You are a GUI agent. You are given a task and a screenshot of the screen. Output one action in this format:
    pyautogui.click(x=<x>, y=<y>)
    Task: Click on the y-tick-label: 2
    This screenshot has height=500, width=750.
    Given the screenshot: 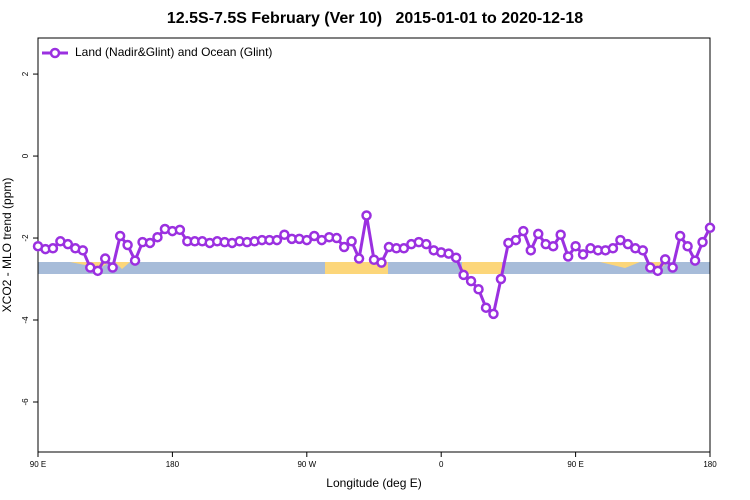 What is the action you would take?
    pyautogui.click(x=25, y=73)
    